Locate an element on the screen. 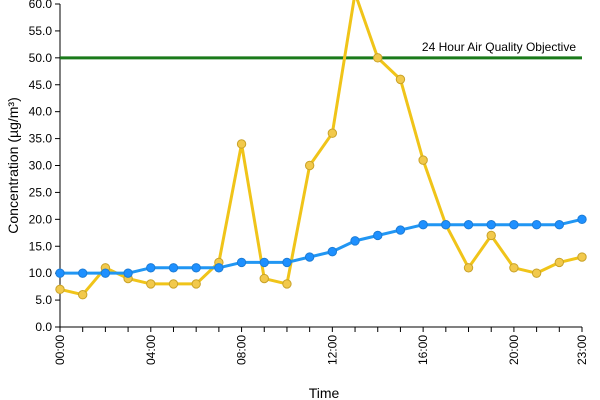 The image size is (600, 400). y-tick-label: 15.0 is located at coordinates (41, 246).